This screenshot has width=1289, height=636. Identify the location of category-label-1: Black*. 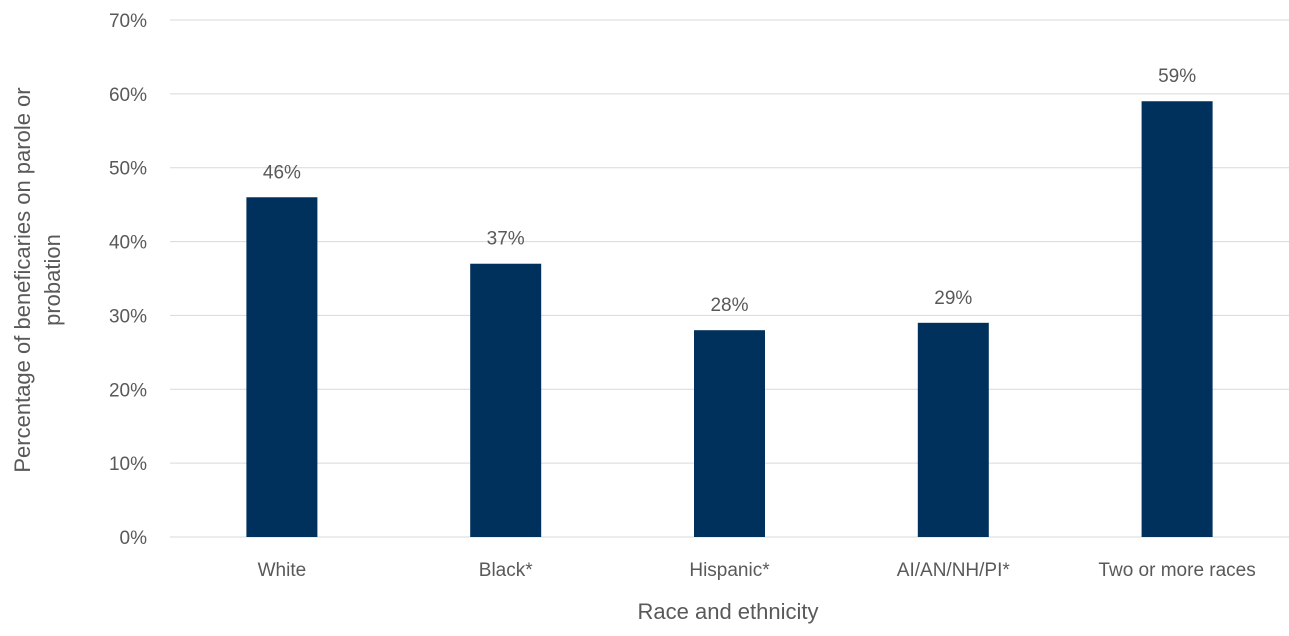
(506, 570).